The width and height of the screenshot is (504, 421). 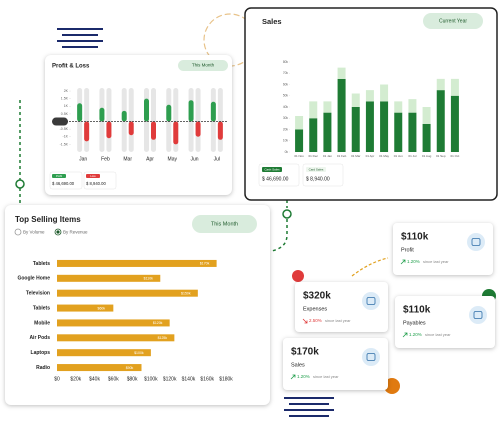 I want to click on zero-marker, so click(x=60, y=121).